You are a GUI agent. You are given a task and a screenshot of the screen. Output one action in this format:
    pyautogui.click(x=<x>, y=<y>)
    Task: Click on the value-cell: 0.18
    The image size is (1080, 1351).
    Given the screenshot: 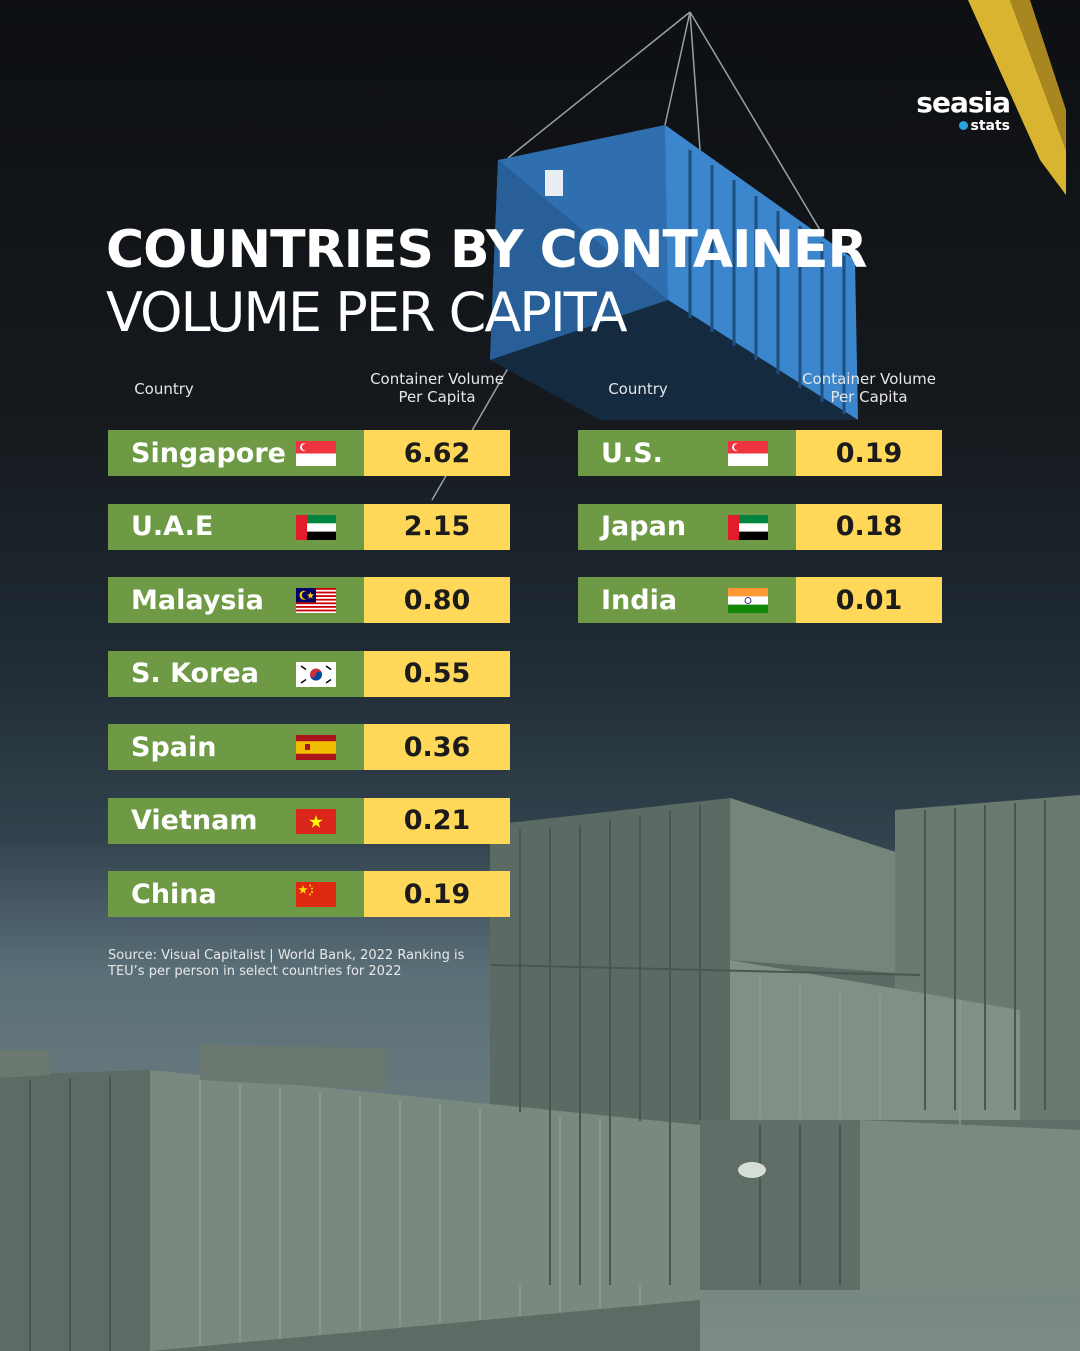 What is the action you would take?
    pyautogui.click(x=869, y=526)
    